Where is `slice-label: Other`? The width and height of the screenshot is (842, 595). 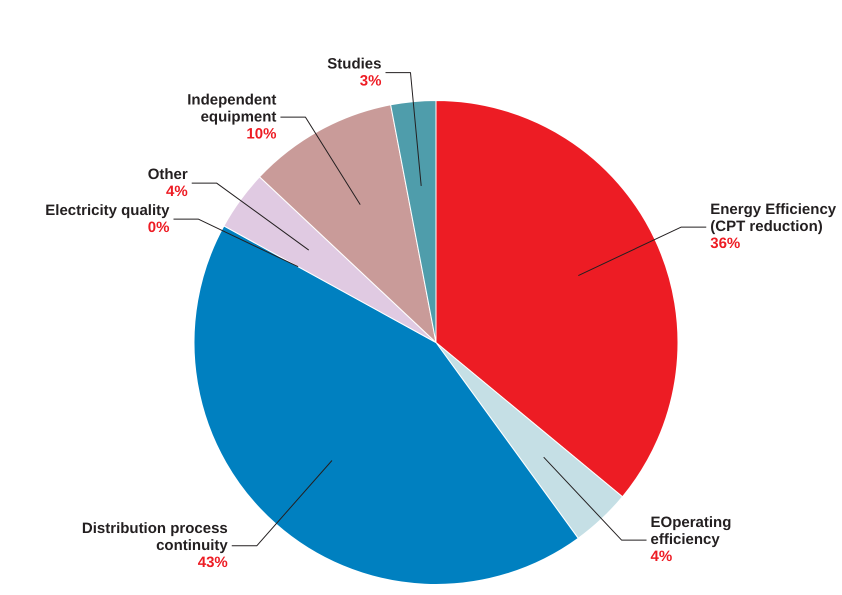
slice-label: Other is located at coordinates (168, 174).